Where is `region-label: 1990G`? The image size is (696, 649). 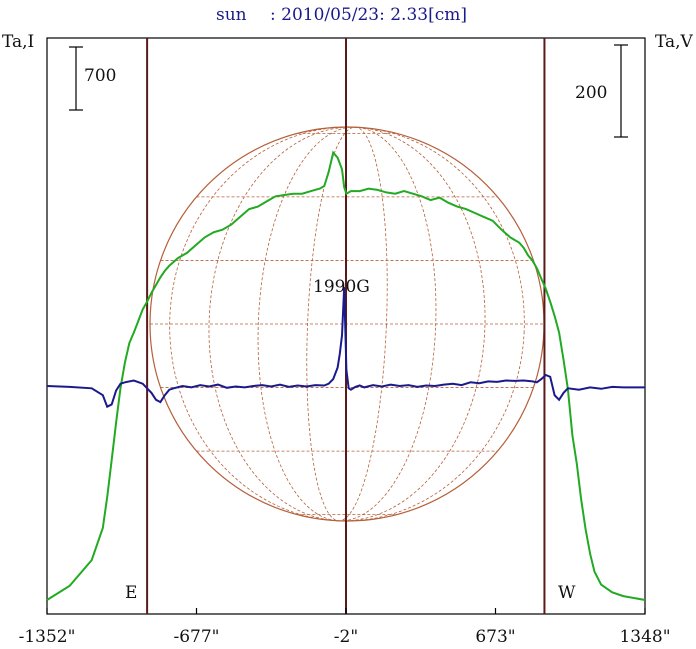
region-label: 1990G is located at coordinates (341, 287).